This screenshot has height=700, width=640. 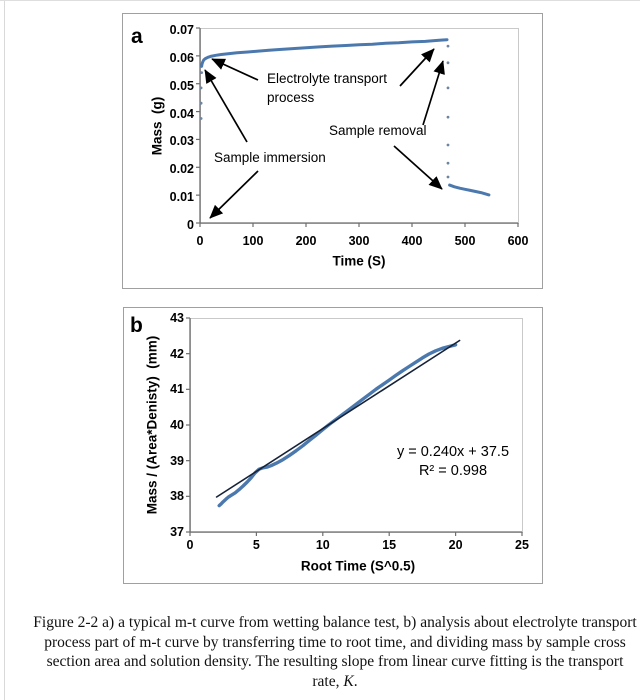 I want to click on fit-r2-text: R² = 0.998, so click(x=453, y=471).